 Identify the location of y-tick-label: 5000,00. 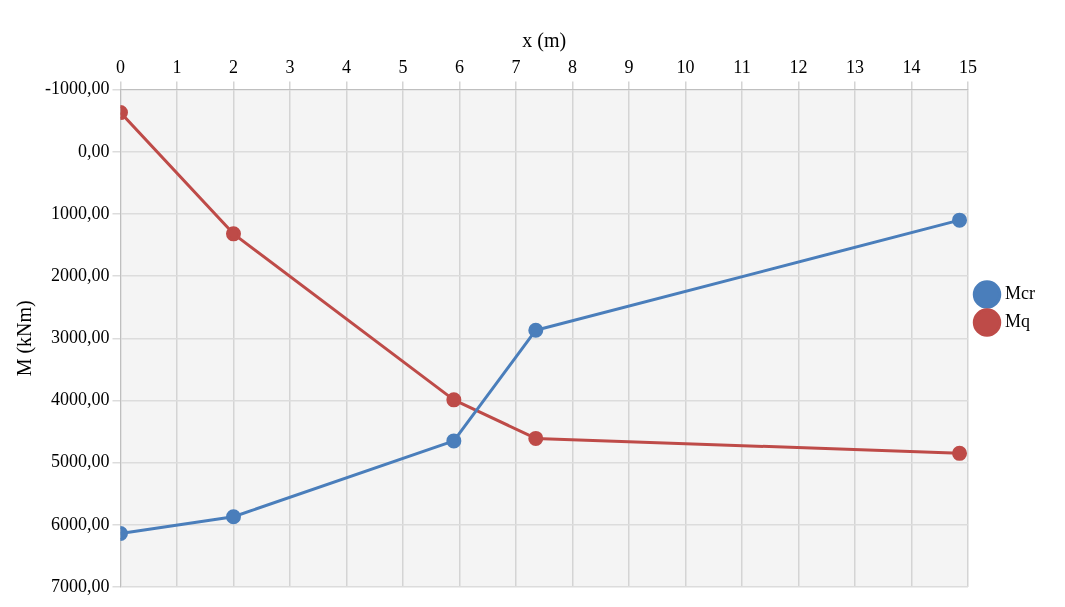
(80, 461).